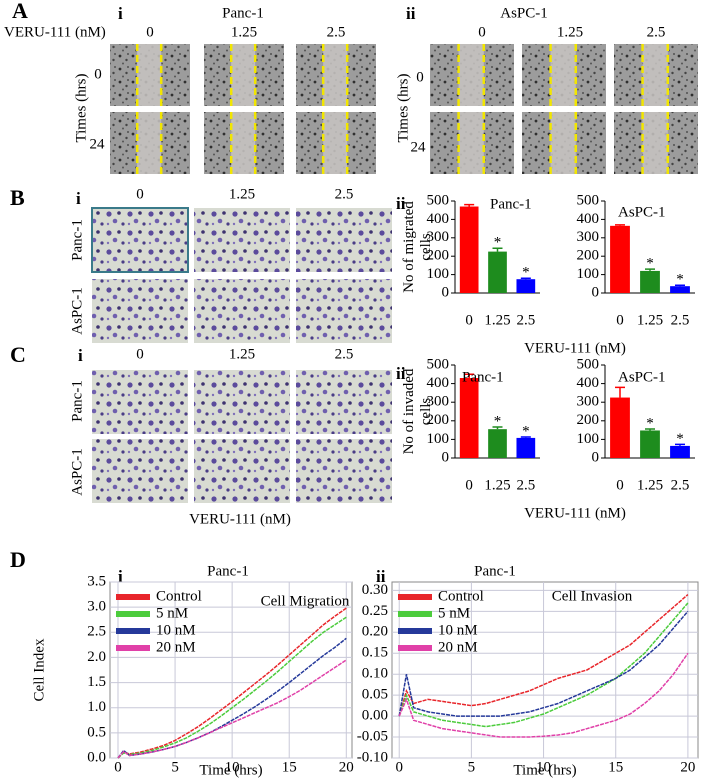 This screenshot has height=780, width=709. What do you see at coordinates (472, 767) in the screenshot?
I see `x-tick-label: 5` at bounding box center [472, 767].